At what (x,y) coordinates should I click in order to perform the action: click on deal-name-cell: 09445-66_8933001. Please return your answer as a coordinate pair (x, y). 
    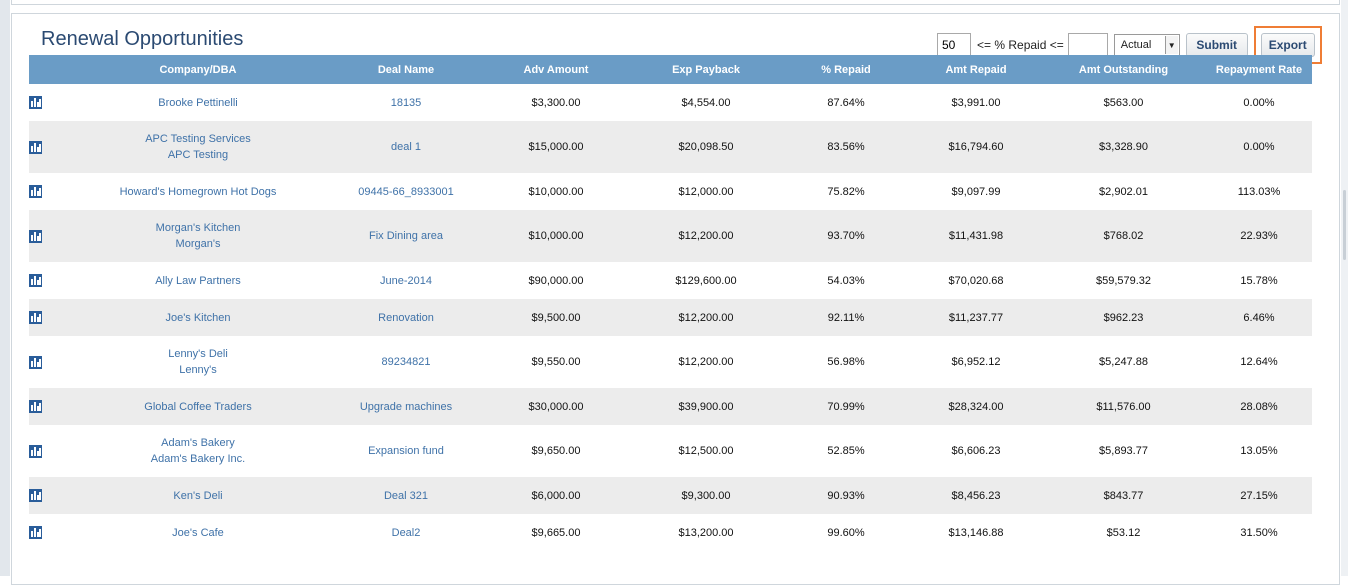
    Looking at the image, I should click on (406, 191).